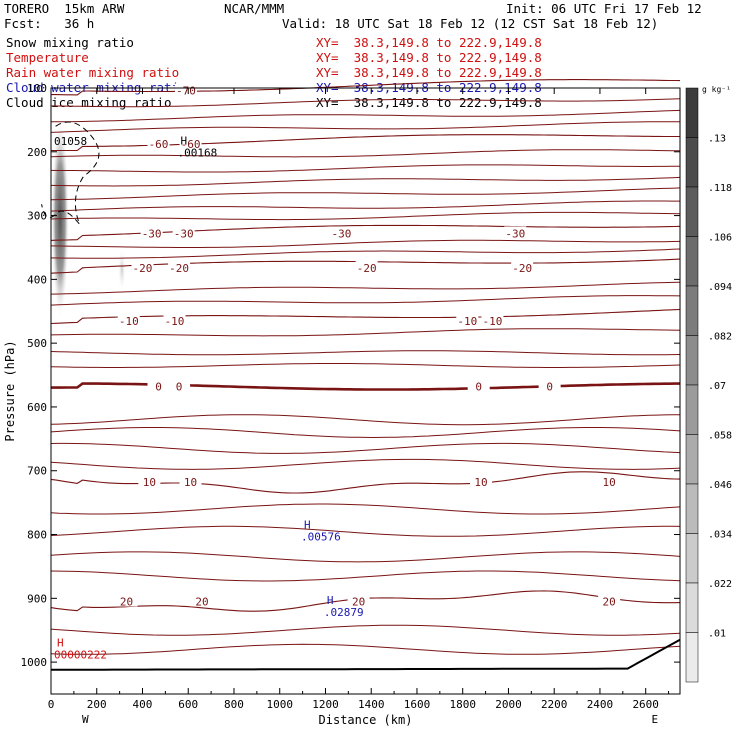 This screenshot has height=740, width=740. Describe the element at coordinates (37, 152) in the screenshot. I see `y-tick-label: 200` at that location.